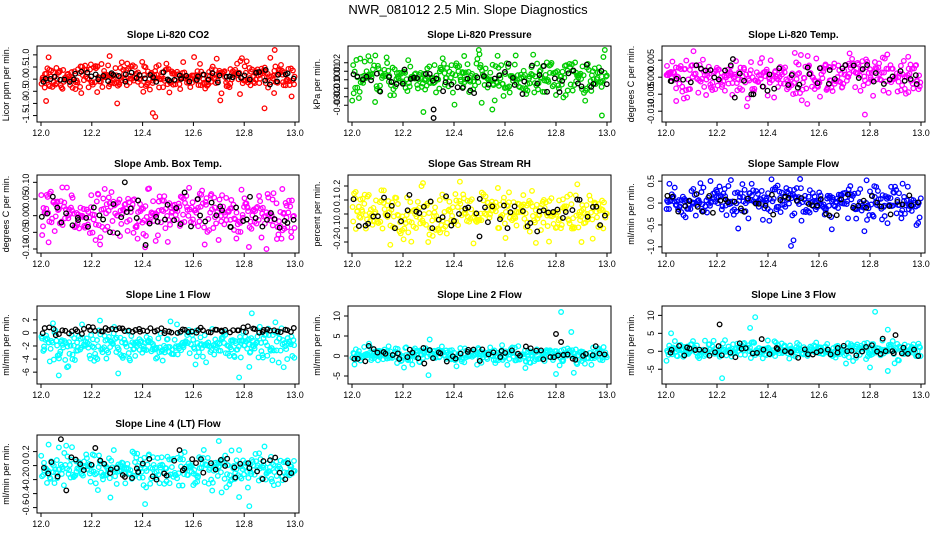 The height and width of the screenshot is (540, 936). Describe the element at coordinates (631, 84) in the screenshot. I see `y-axis-label: degrees C per min.` at that location.